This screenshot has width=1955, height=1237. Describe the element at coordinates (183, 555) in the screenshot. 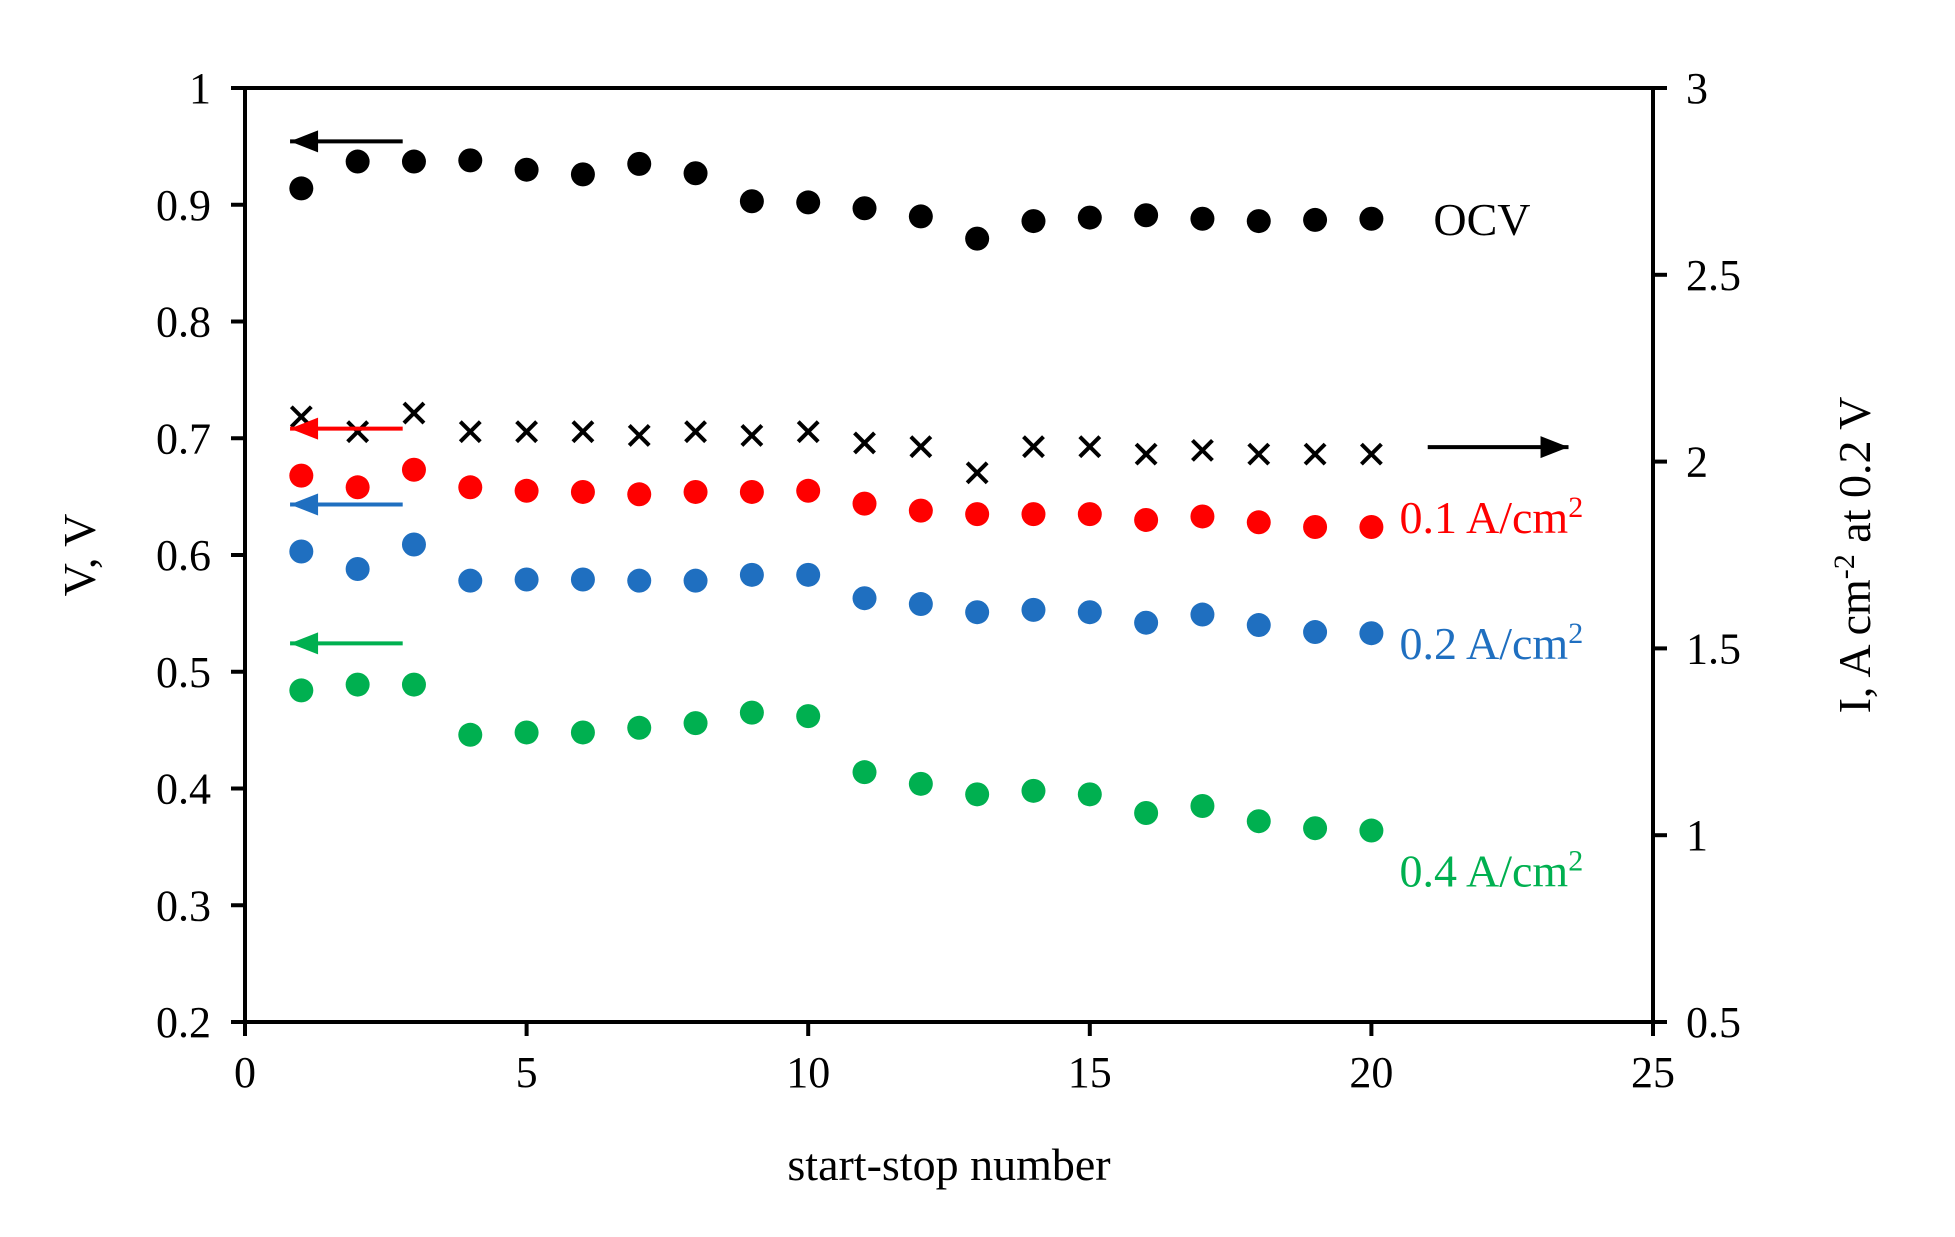

I see `y-tick-label: 0.6` at that location.